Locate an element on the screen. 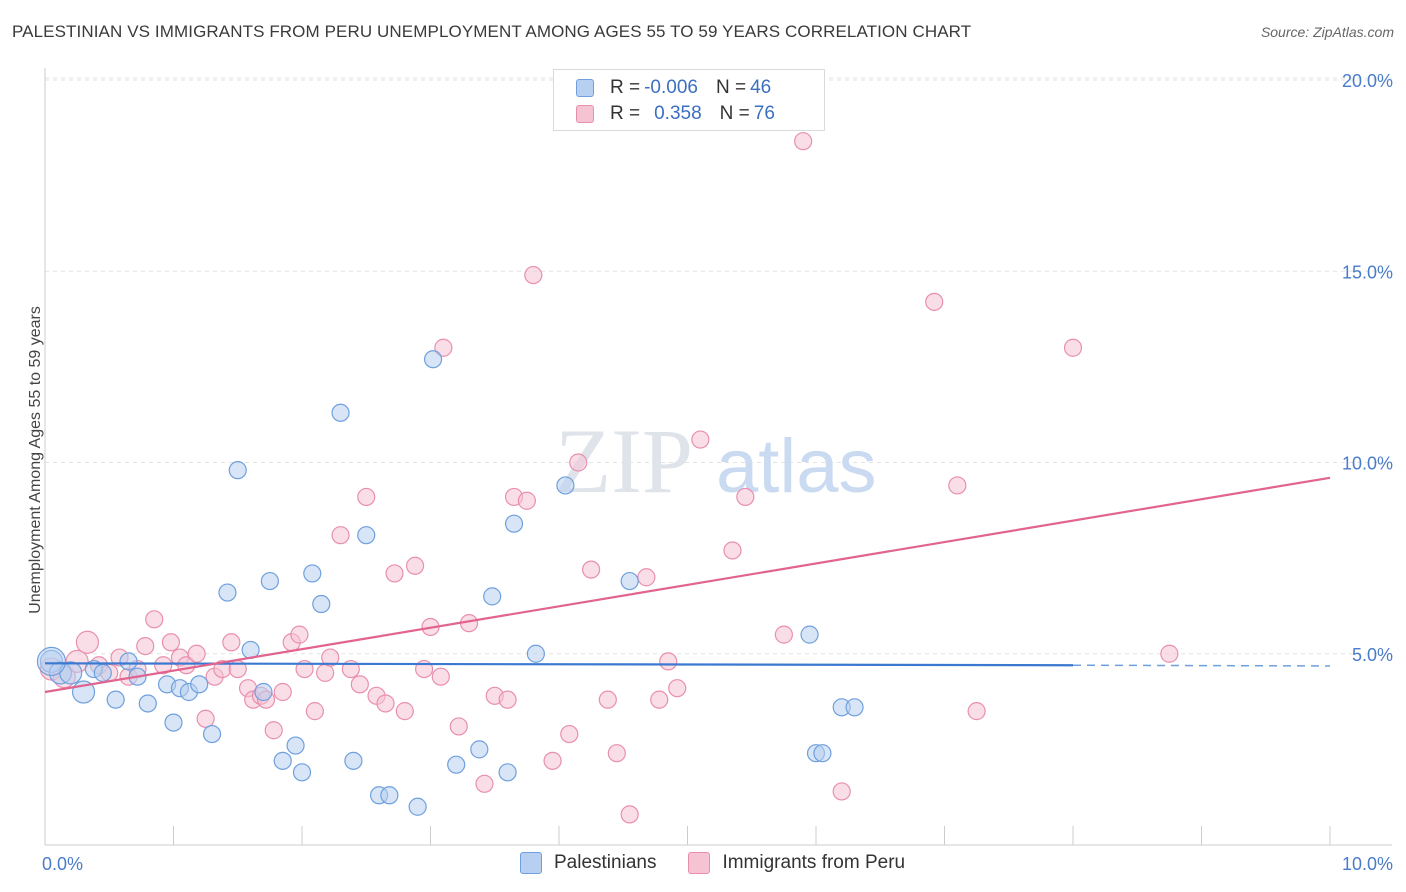 The image size is (1406, 892). legend-swatch-pink is located at coordinates (585, 114).